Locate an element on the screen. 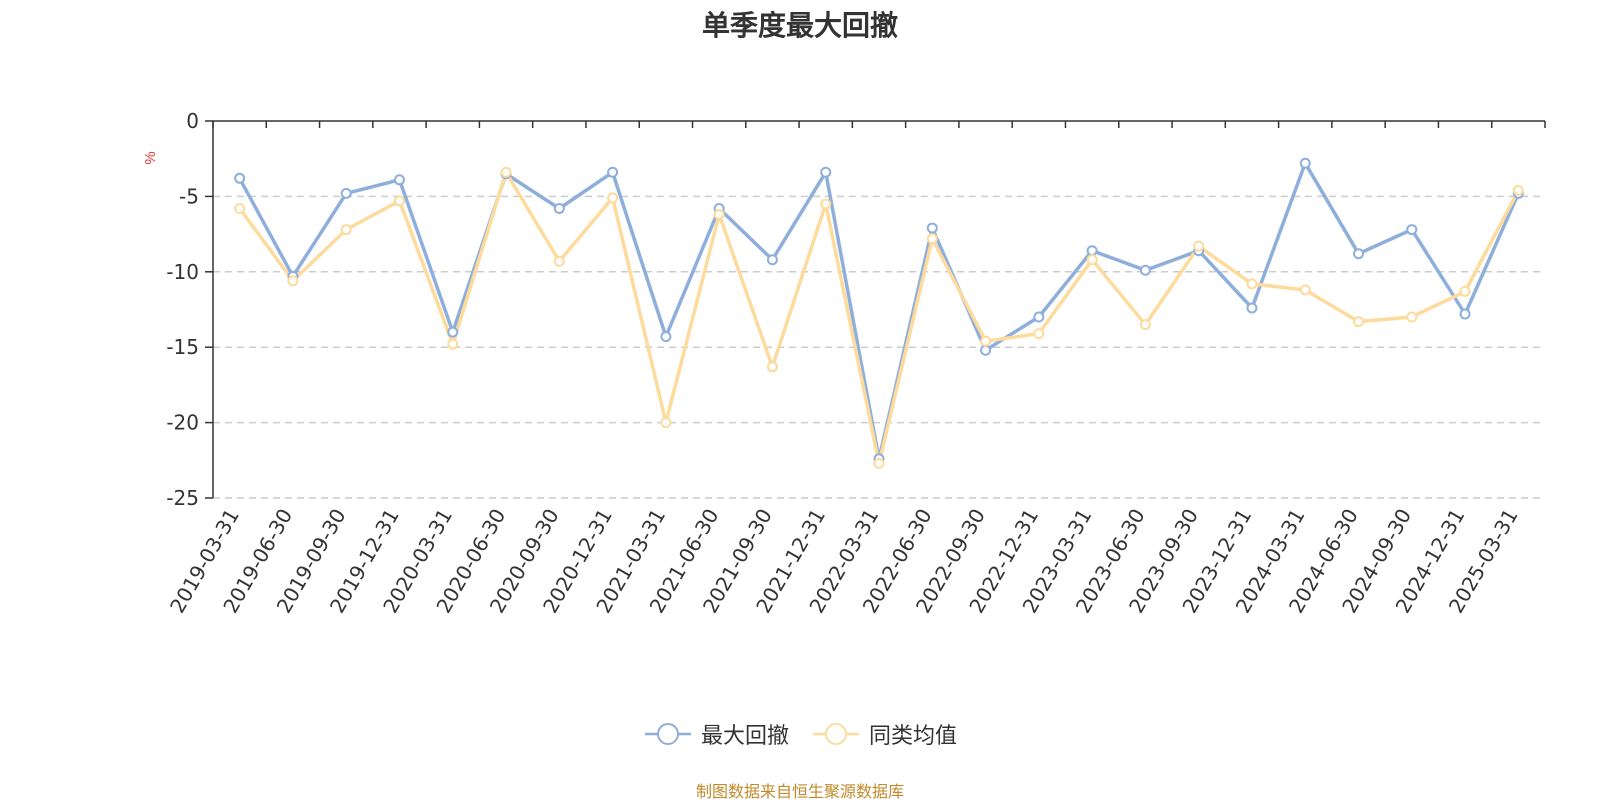 The image size is (1600, 802). y-tick-label: -15 is located at coordinates (182, 347).